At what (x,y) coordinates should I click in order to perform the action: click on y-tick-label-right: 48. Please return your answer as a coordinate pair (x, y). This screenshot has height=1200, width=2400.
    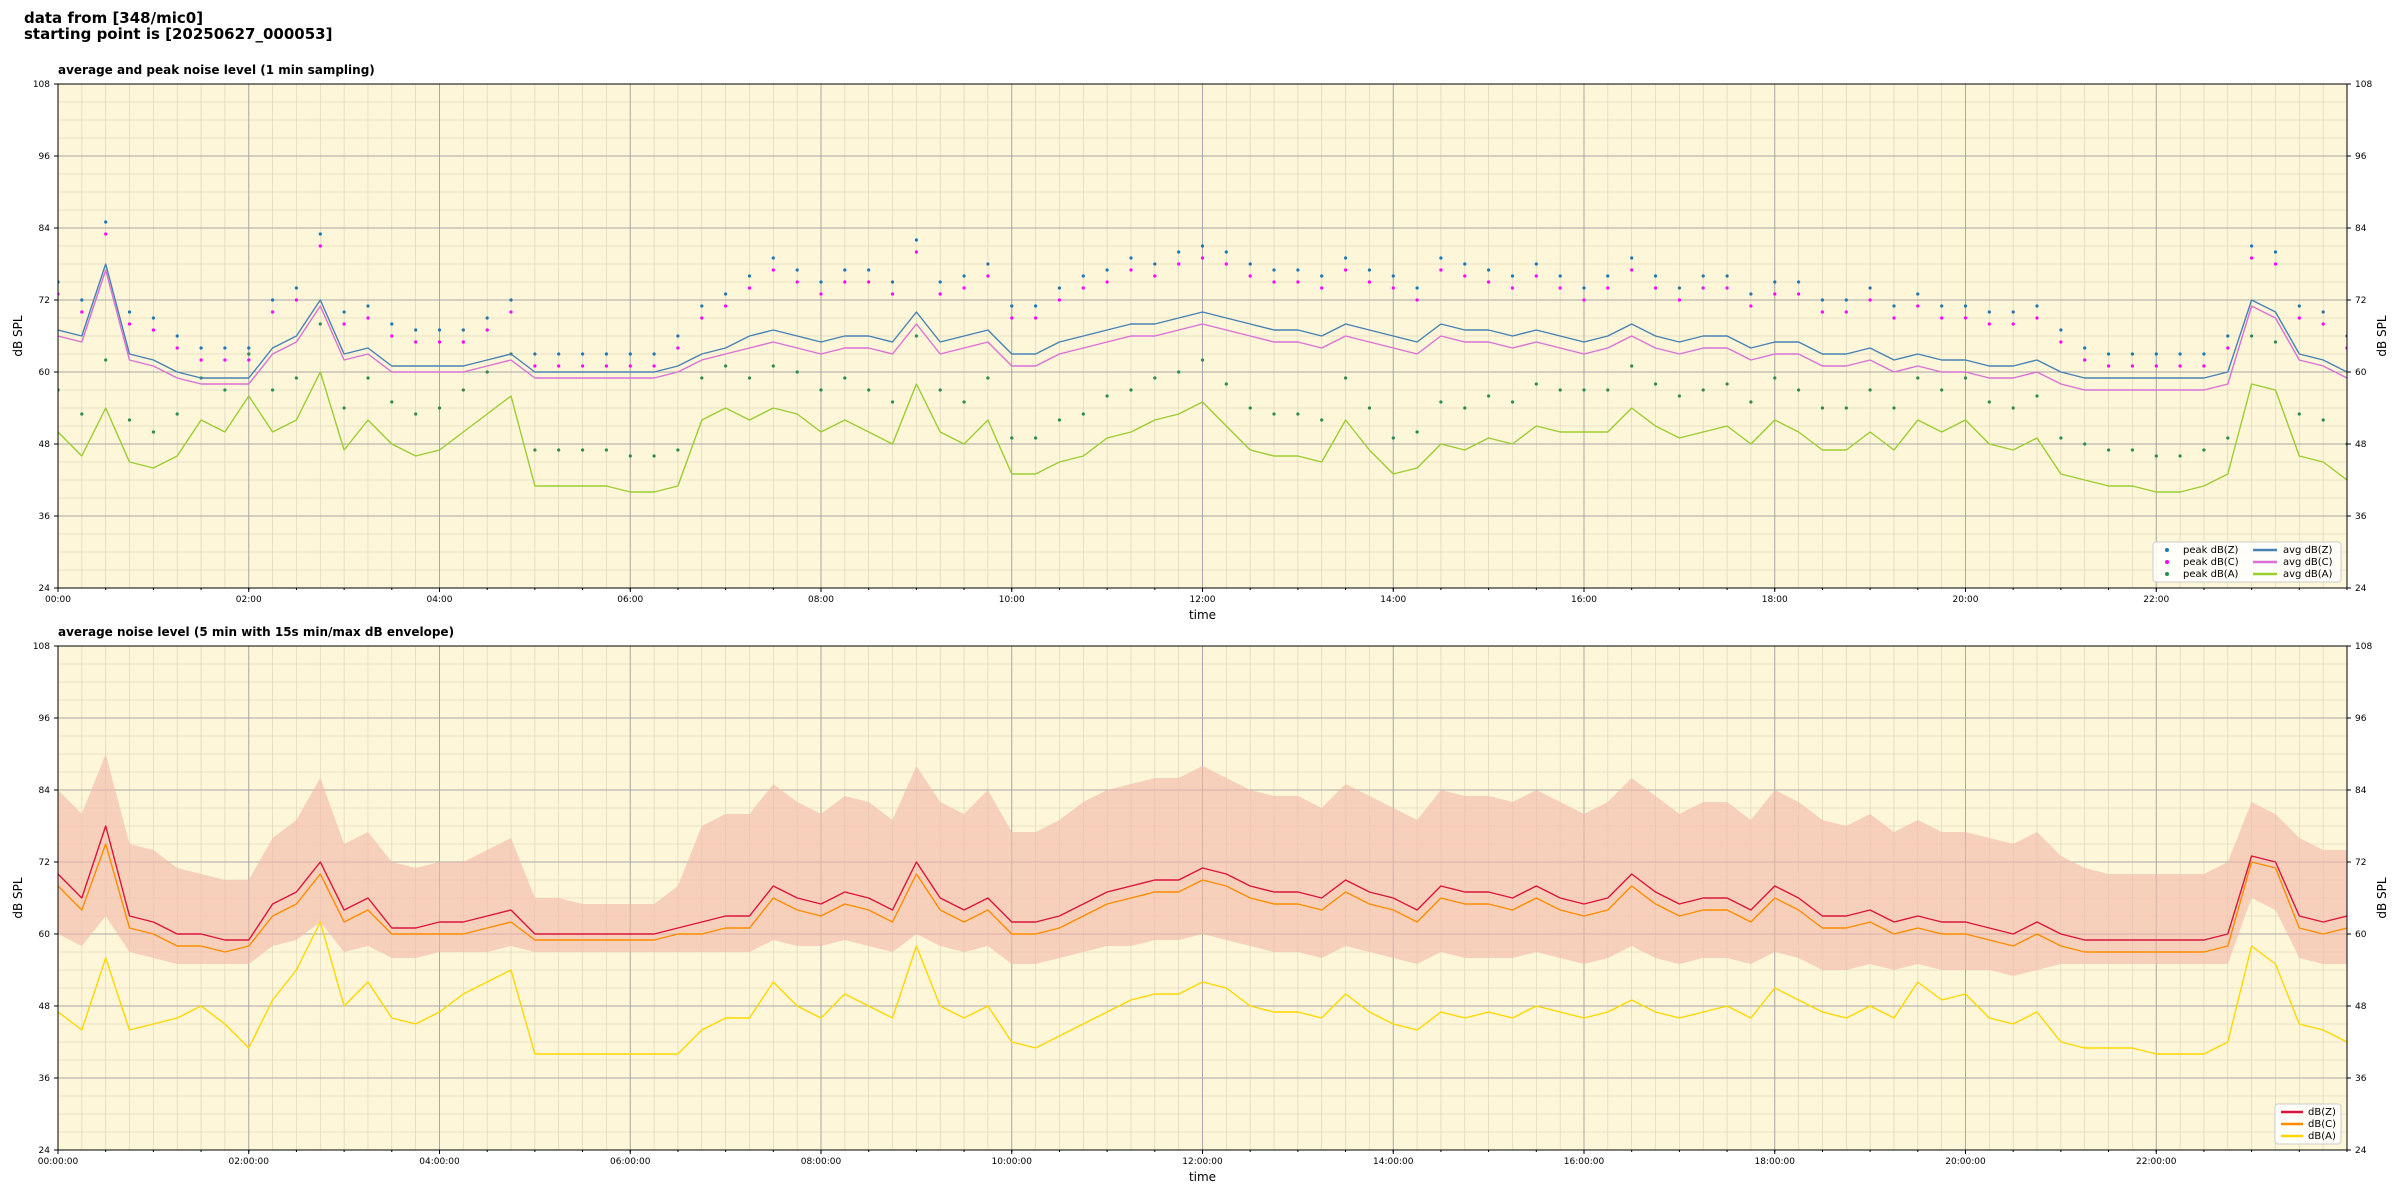
    Looking at the image, I should click on (2361, 1007).